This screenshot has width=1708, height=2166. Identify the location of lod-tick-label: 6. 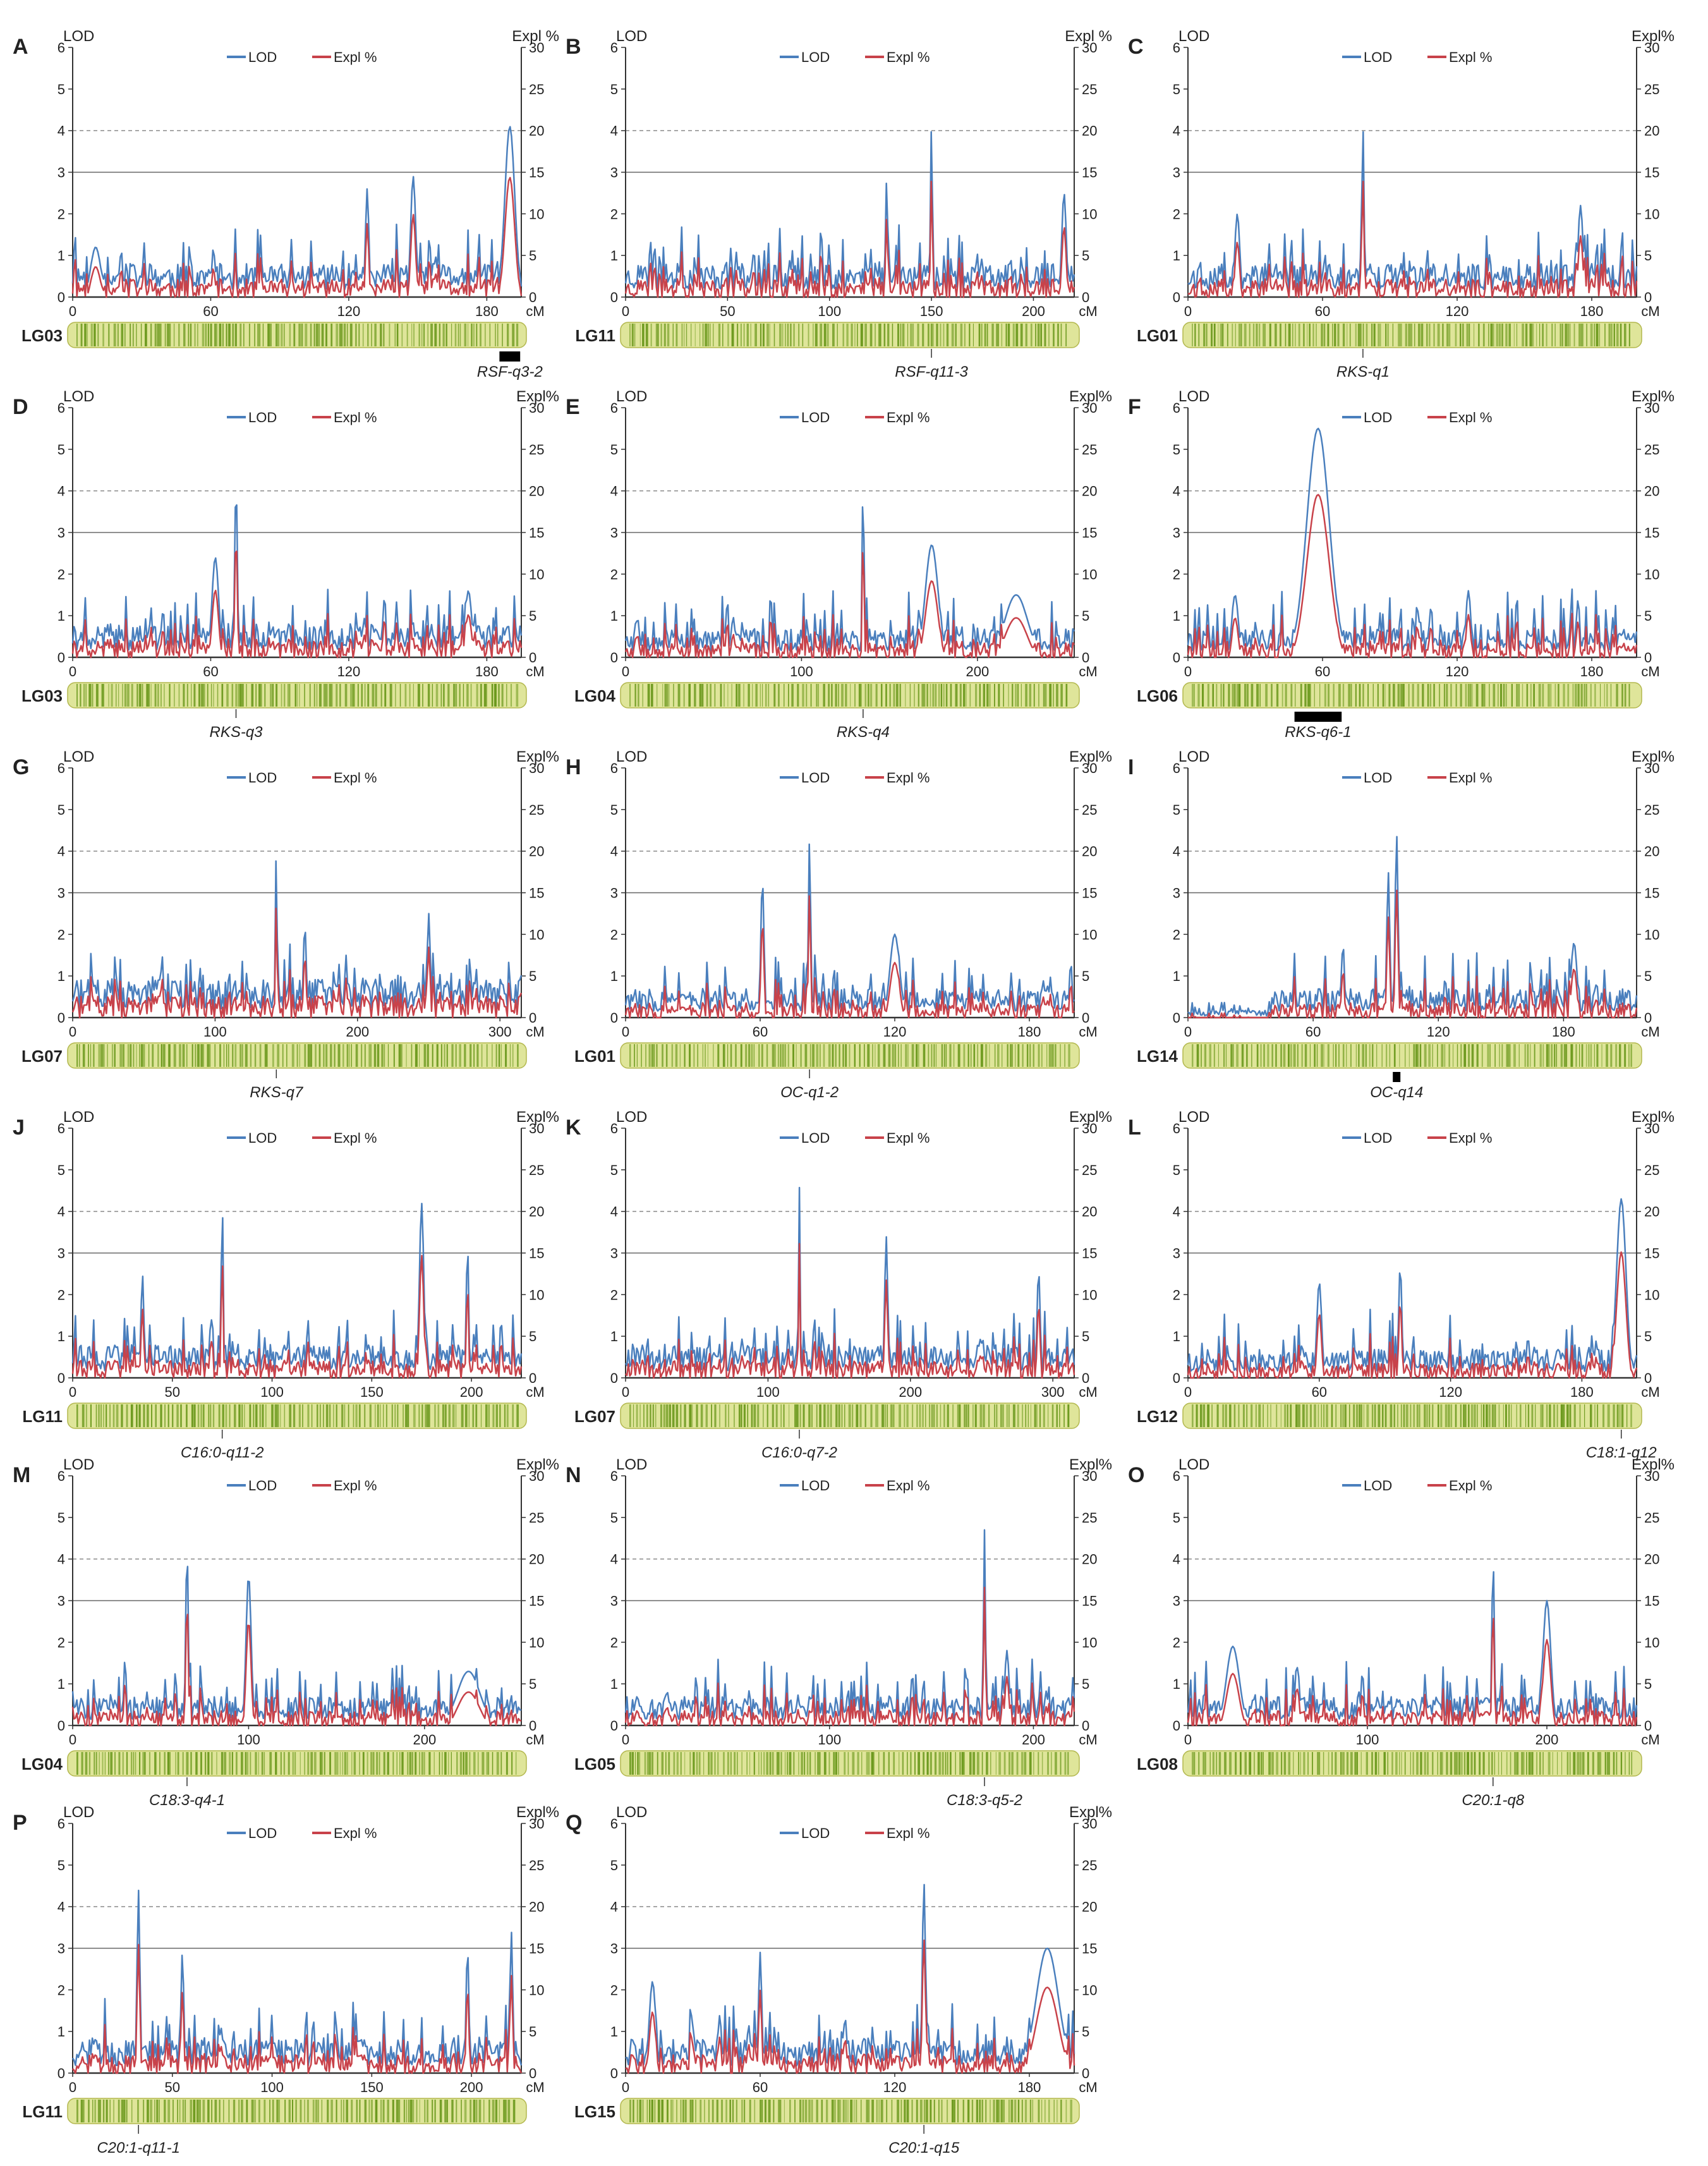
(61, 1476).